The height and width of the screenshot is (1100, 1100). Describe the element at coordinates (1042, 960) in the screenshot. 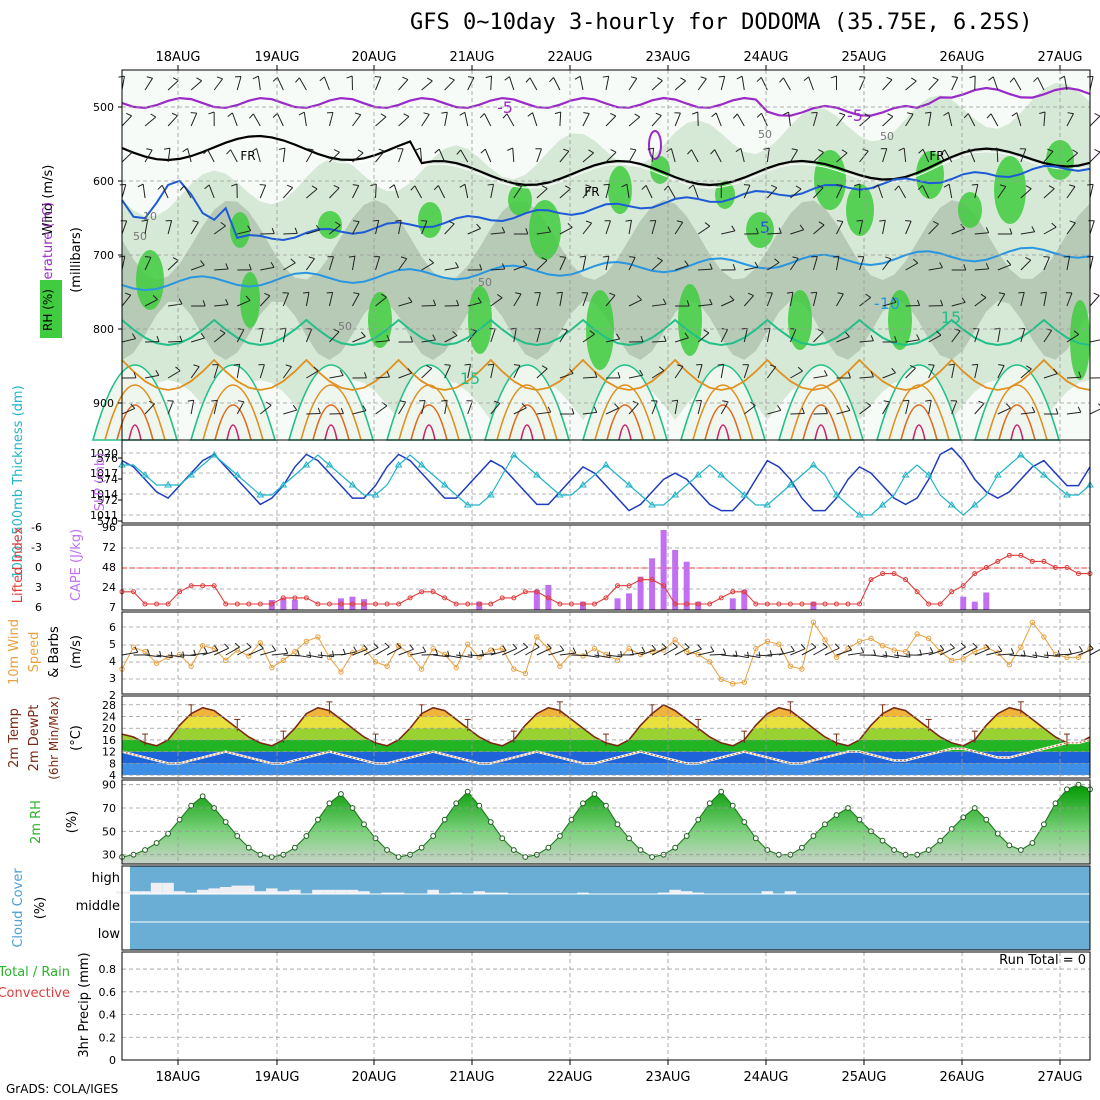

I see `precip-run-total: Run Total = 0` at that location.